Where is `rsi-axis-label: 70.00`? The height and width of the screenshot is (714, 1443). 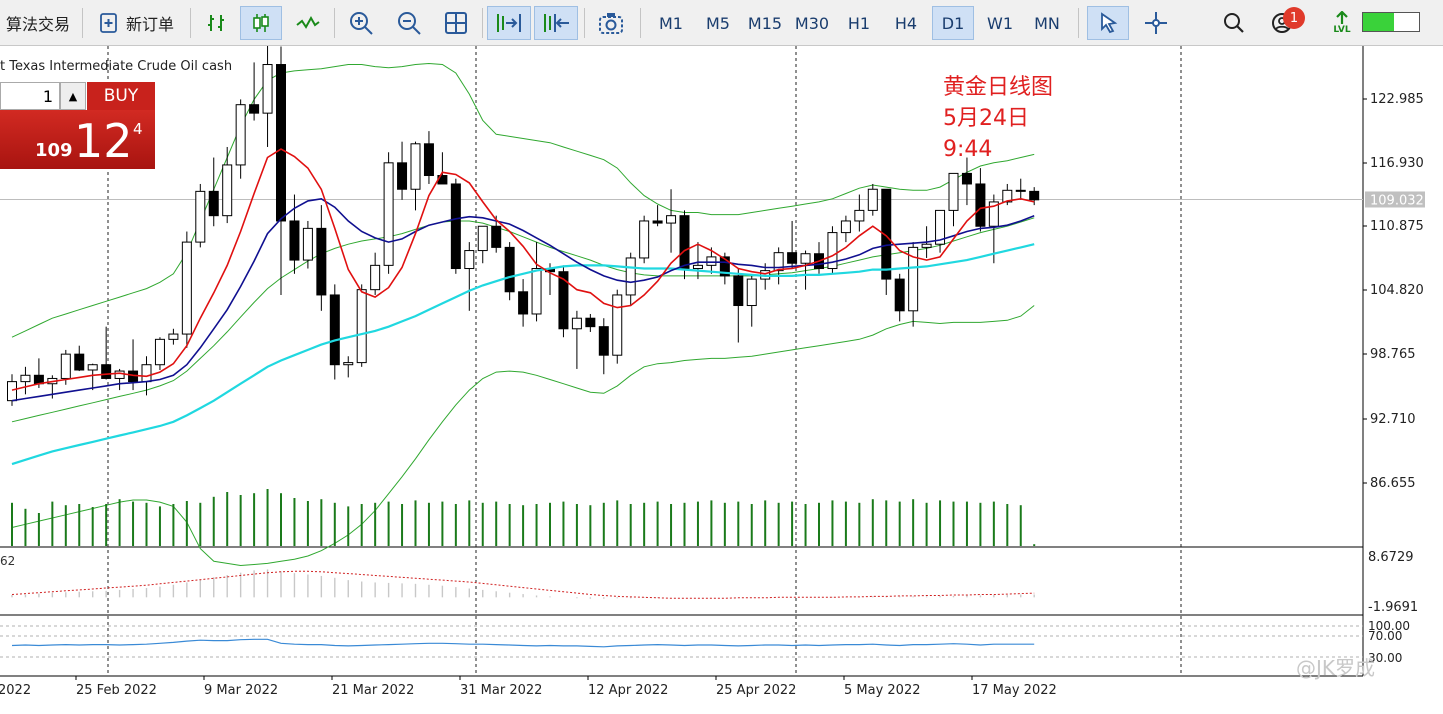 rsi-axis-label: 70.00 is located at coordinates (1385, 636).